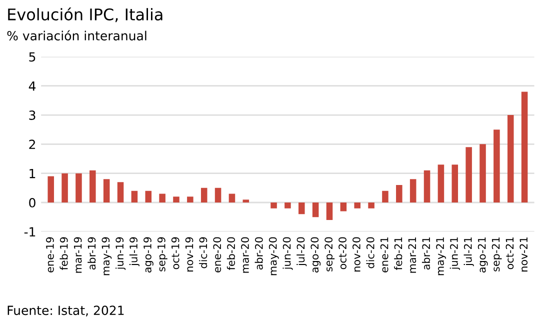 Image resolution: width=548 pixels, height=324 pixels. What do you see at coordinates (149, 254) in the screenshot?
I see `x-tick-label: ago-19` at bounding box center [149, 254].